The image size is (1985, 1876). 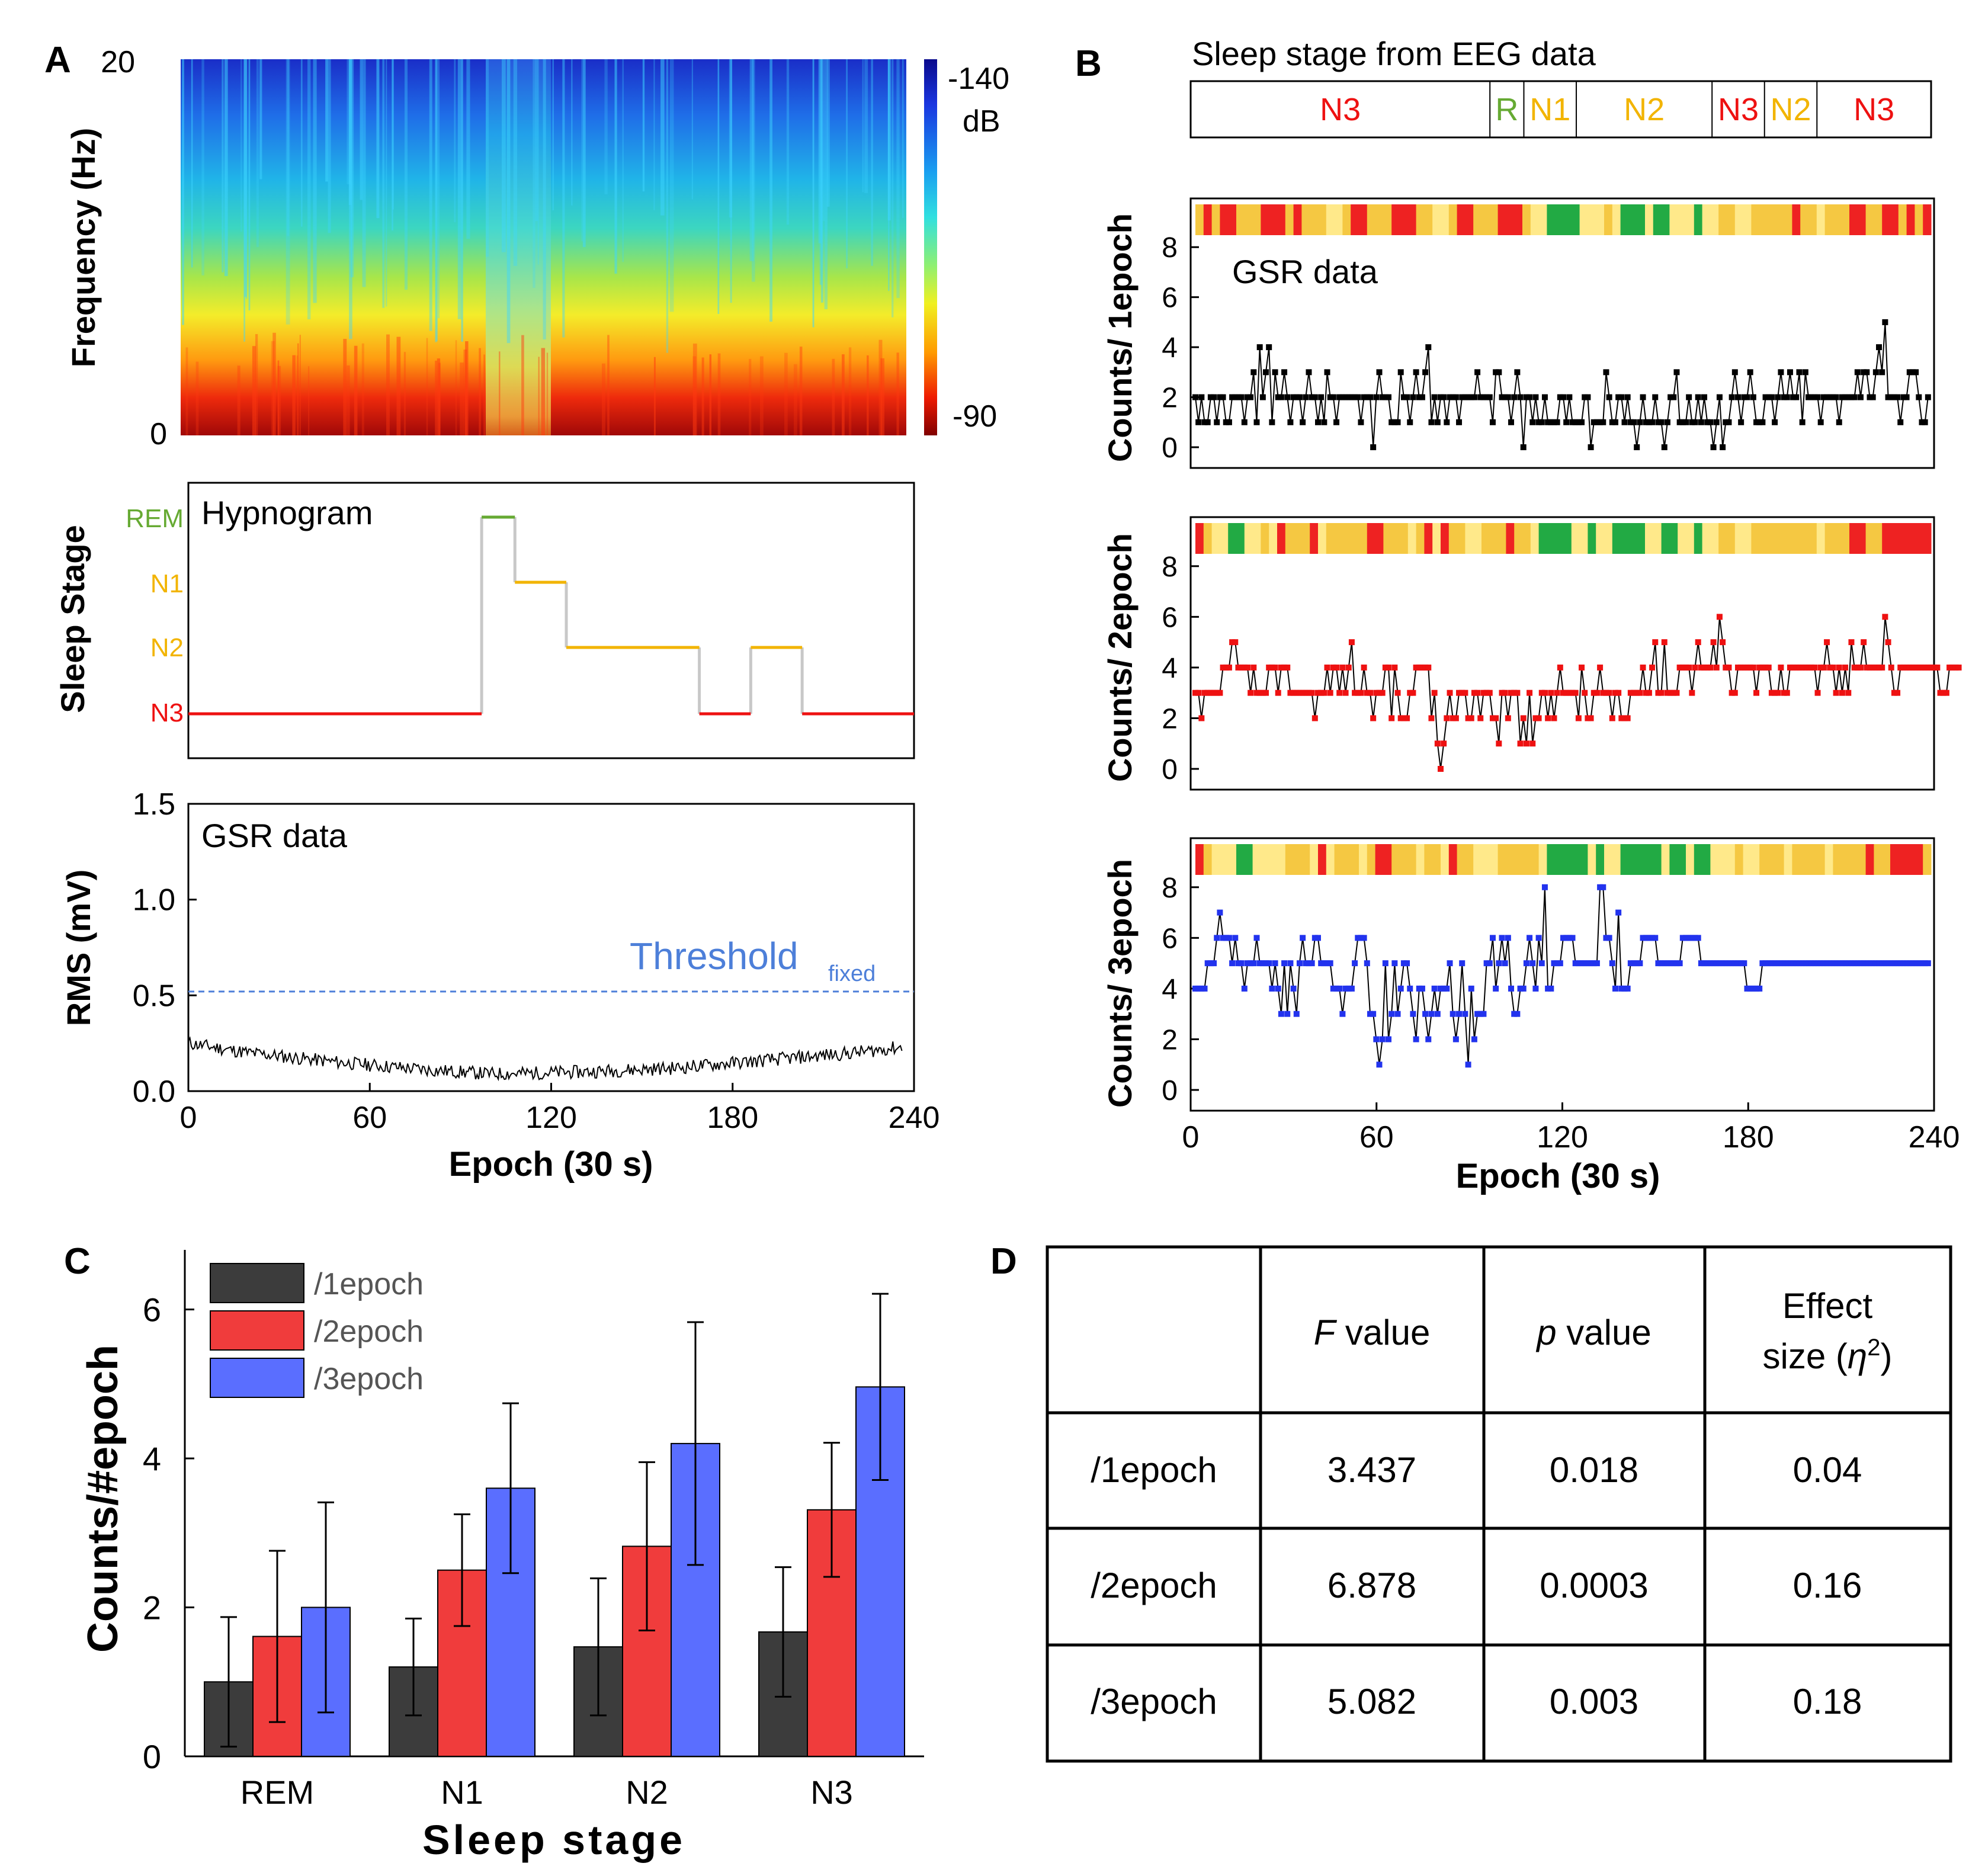 I want to click on counts3-frame, so click(x=1562, y=975).